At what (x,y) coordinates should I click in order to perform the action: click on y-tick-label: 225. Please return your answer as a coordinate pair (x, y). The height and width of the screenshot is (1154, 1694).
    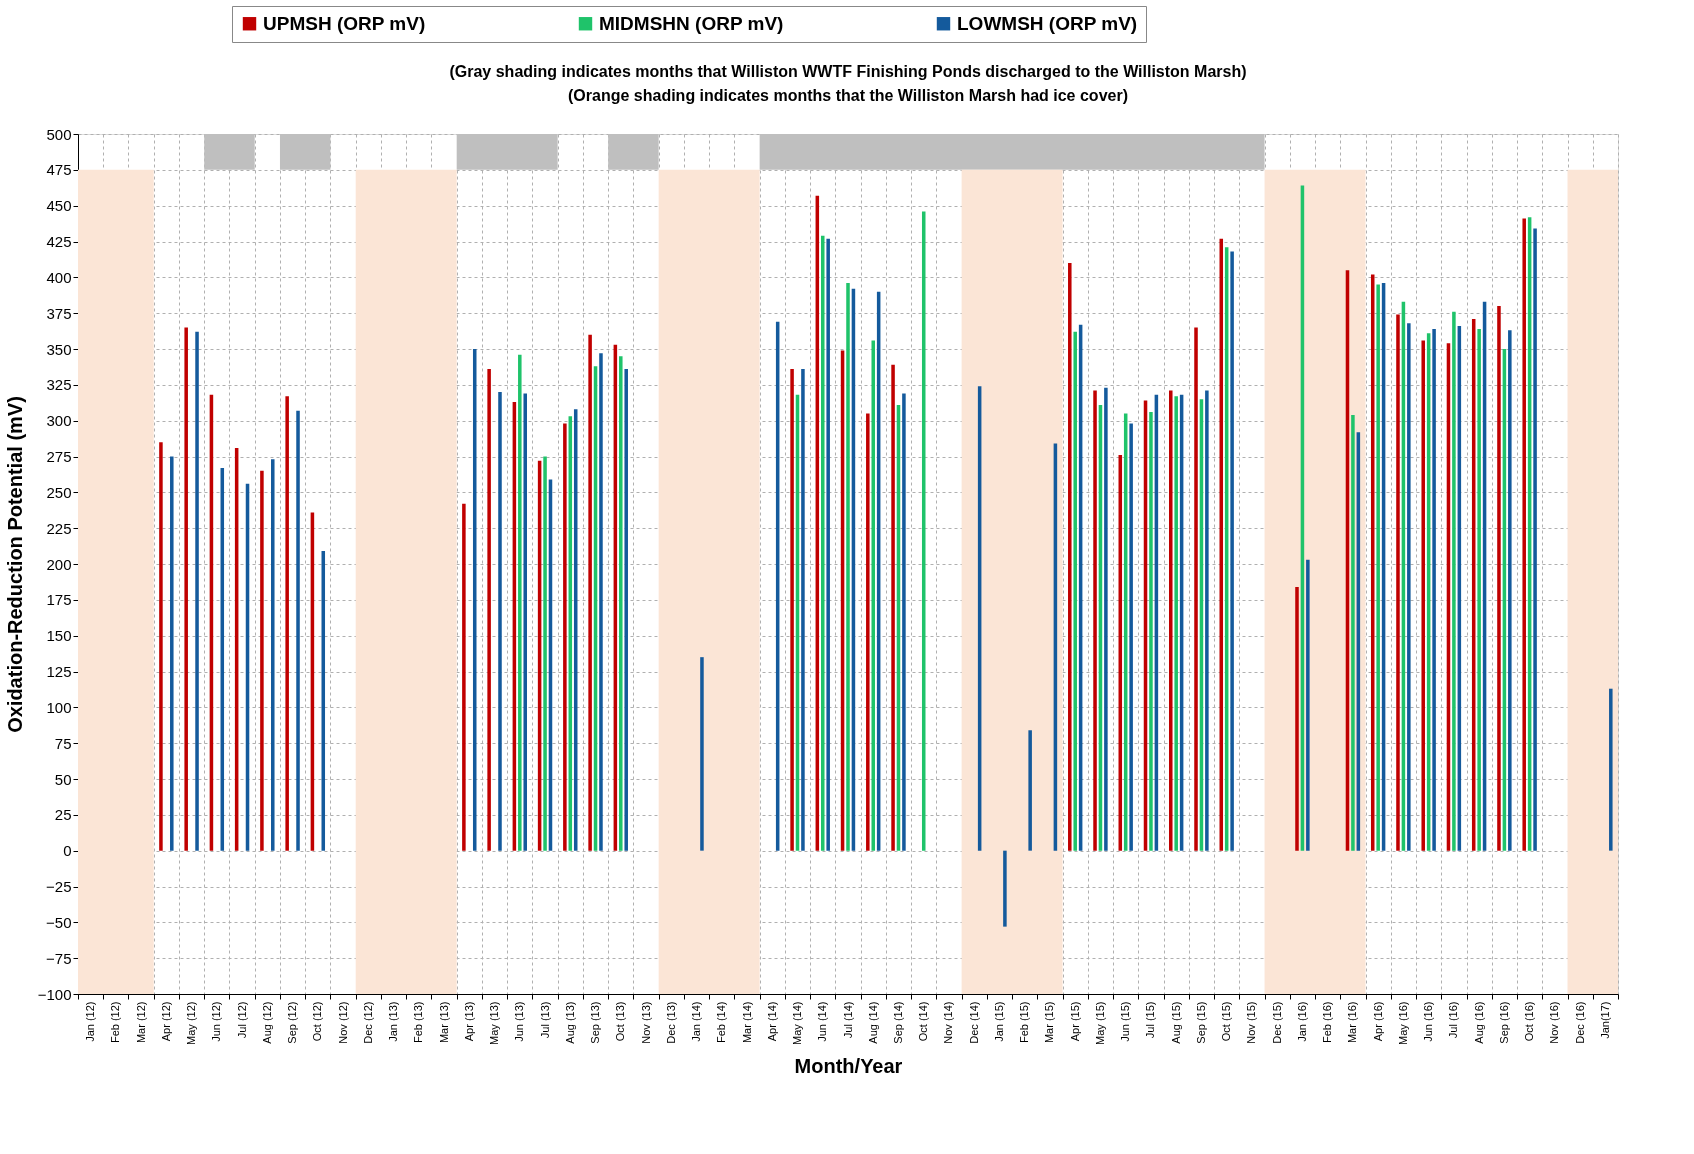
    Looking at the image, I should click on (59, 528).